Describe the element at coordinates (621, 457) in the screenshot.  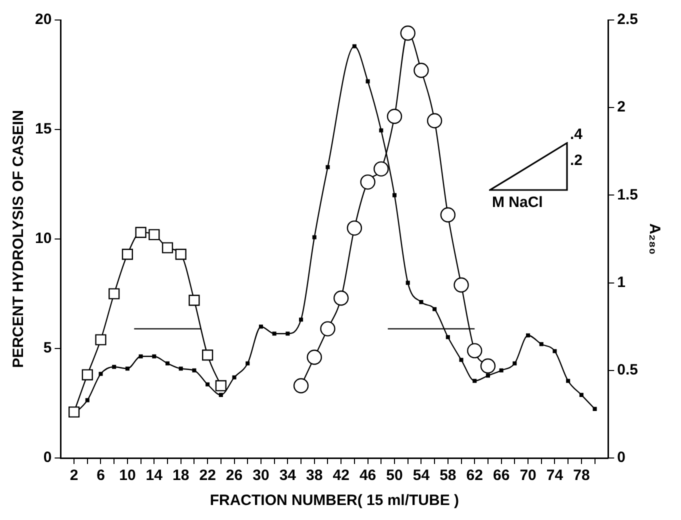
I see `y2-tick-label: 0` at that location.